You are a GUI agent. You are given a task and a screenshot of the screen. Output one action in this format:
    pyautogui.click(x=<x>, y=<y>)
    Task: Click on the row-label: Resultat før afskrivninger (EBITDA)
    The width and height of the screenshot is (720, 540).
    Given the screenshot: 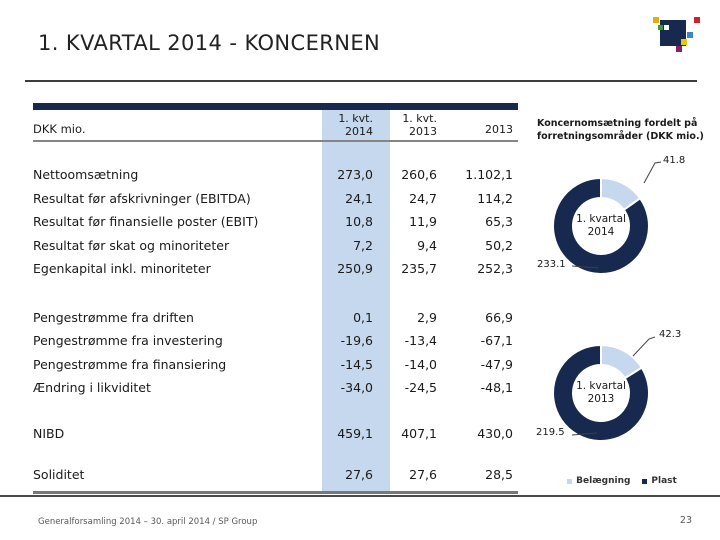 What is the action you would take?
    pyautogui.click(x=142, y=198)
    